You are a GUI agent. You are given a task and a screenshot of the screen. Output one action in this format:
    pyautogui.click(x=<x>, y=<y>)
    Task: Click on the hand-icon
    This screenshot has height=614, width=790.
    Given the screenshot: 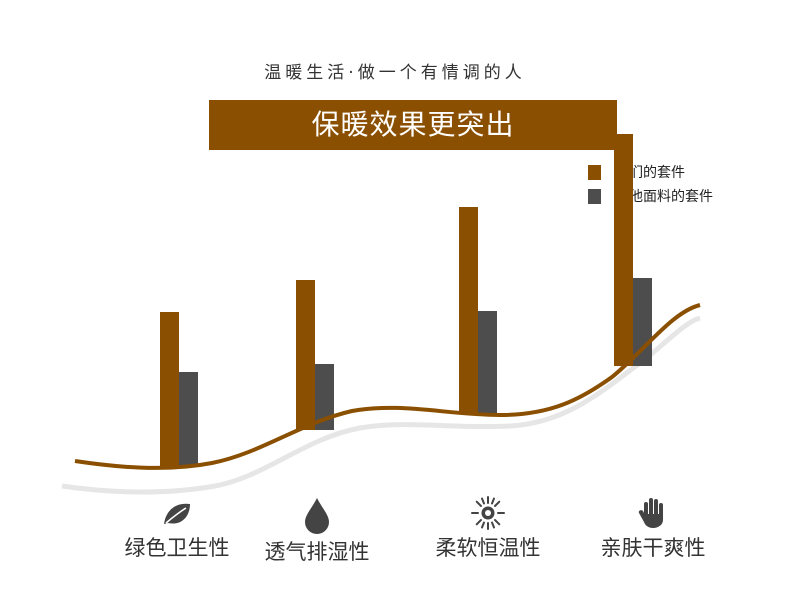 What is the action you would take?
    pyautogui.click(x=650, y=513)
    